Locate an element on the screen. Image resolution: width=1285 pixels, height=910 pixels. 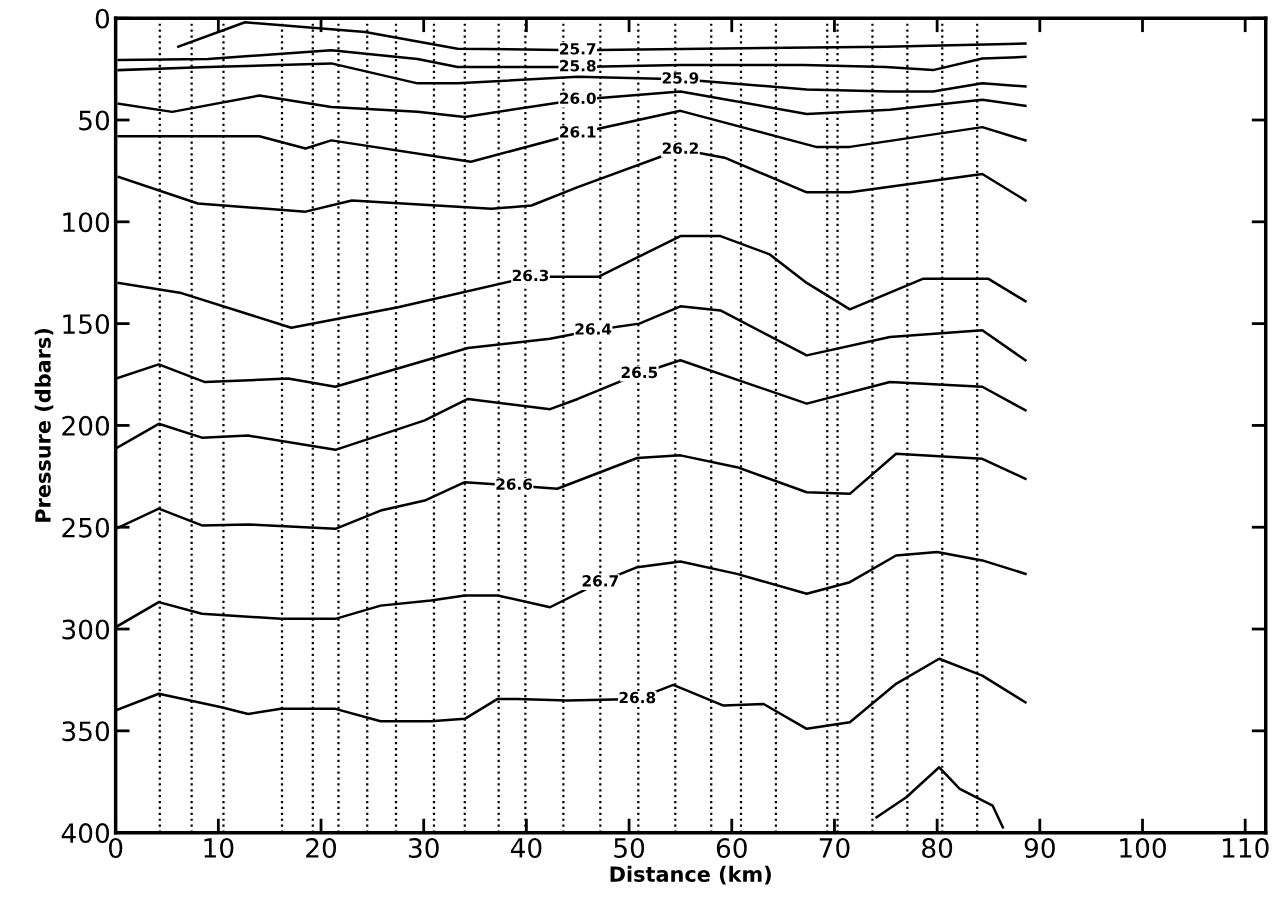
x-tick-label: 20 is located at coordinates (321, 847).